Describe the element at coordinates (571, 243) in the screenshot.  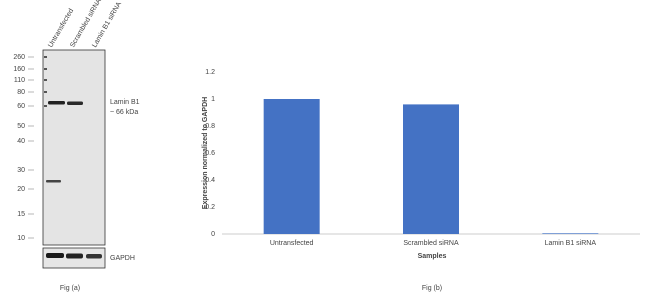
I see `x-tick-label: Lamin B1 siRNA` at that location.